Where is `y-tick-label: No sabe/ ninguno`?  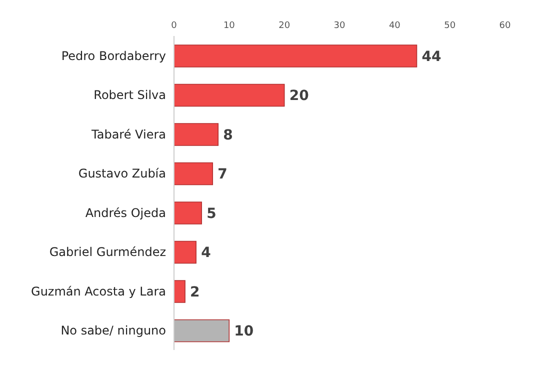
y-tick-label: No sabe/ ninguno is located at coordinates (113, 331).